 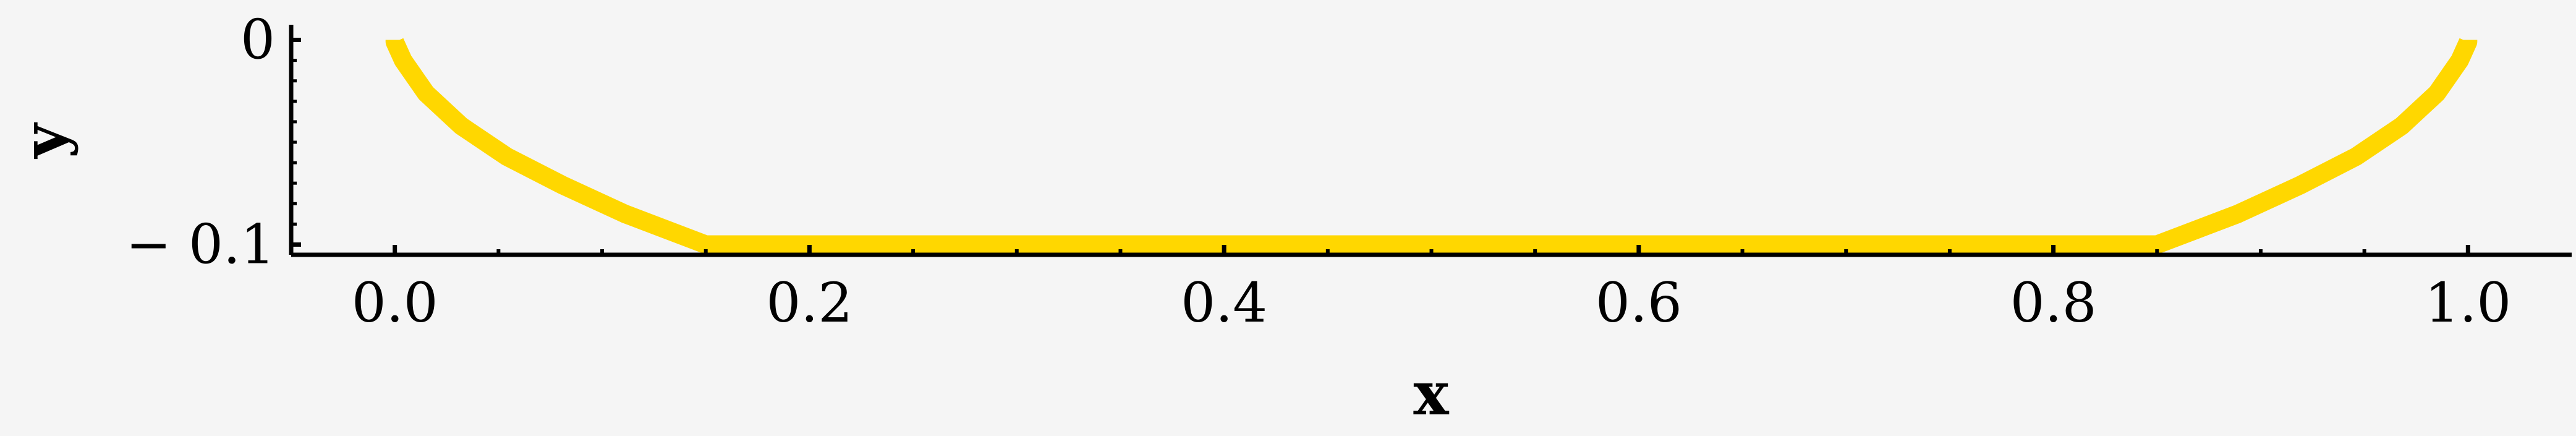 I want to click on y-tick-label-0: 0, so click(x=257, y=40).